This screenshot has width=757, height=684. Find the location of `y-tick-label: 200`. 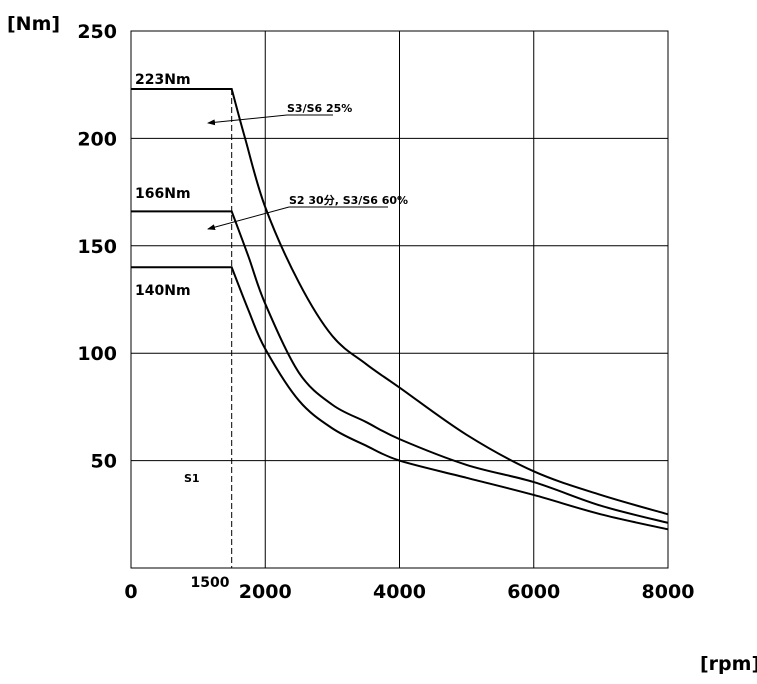

y-tick-label: 200 is located at coordinates (97, 139).